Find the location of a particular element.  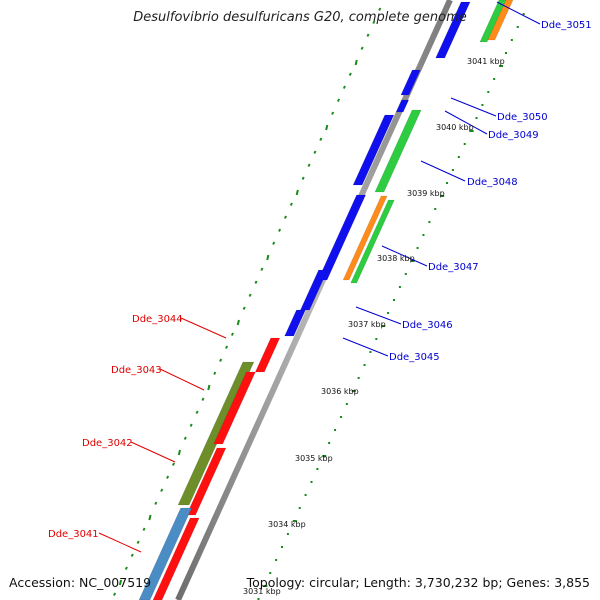

gene-label: Dde_3046 is located at coordinates (427, 325).